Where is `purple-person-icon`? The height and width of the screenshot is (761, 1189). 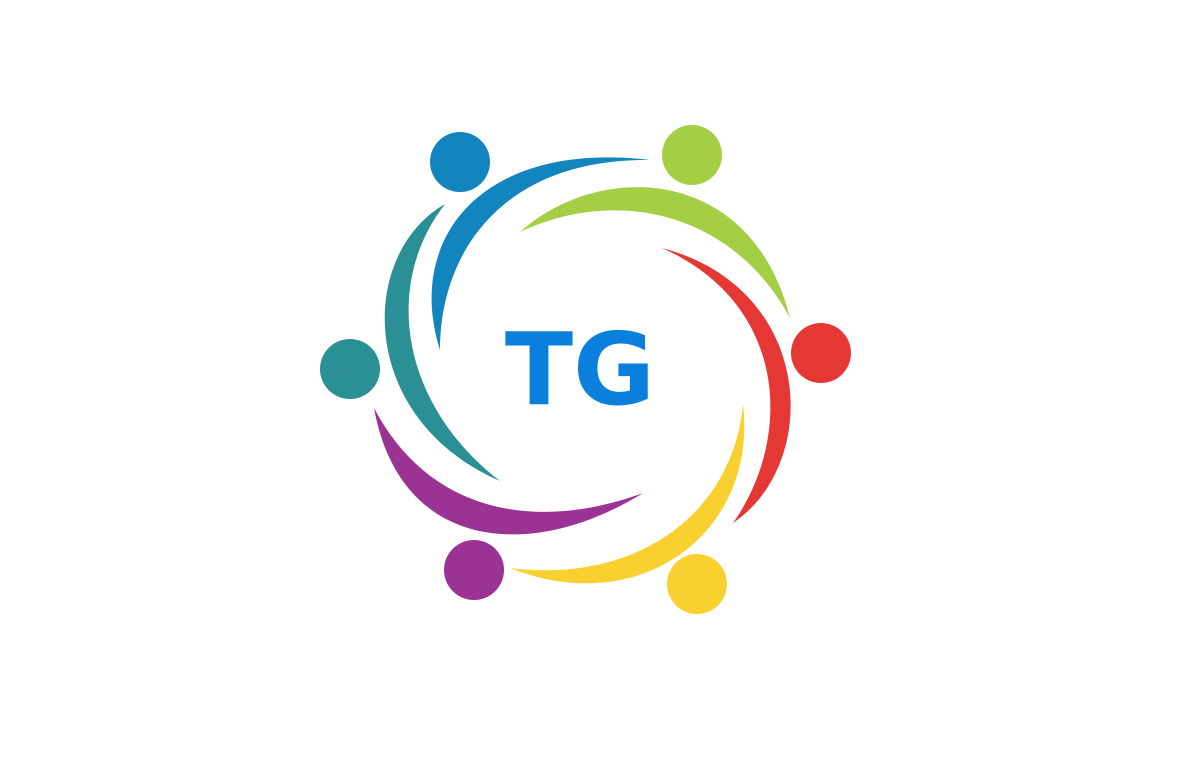
purple-person-icon is located at coordinates (508, 504).